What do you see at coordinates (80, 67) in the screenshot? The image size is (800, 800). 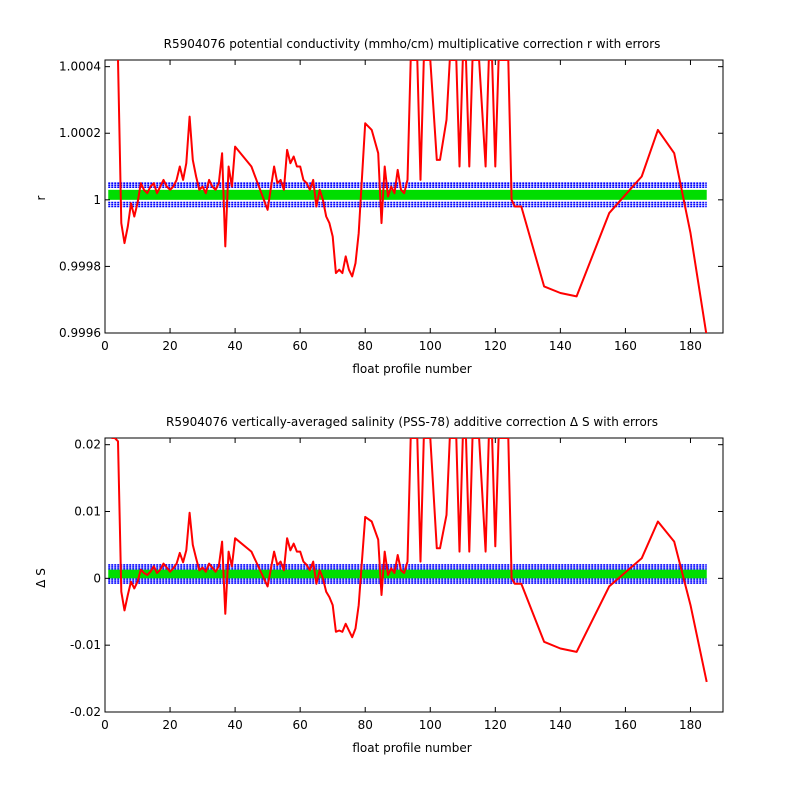 I see `y-tick-label: 1.0004` at bounding box center [80, 67].